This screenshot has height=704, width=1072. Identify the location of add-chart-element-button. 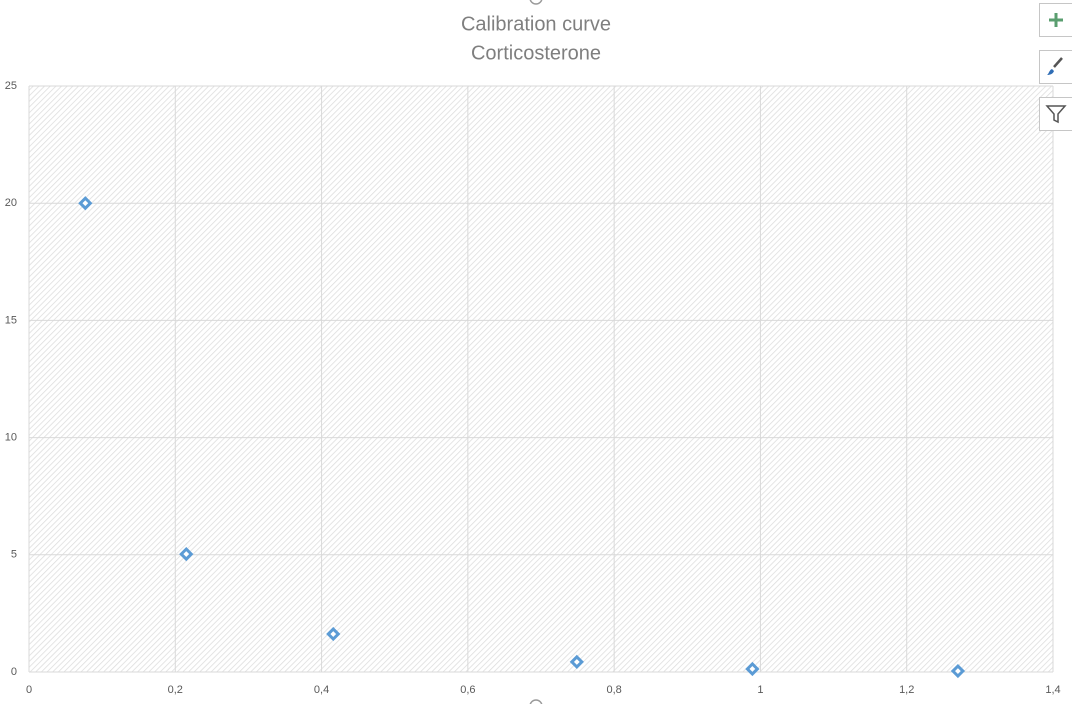
(1055, 20).